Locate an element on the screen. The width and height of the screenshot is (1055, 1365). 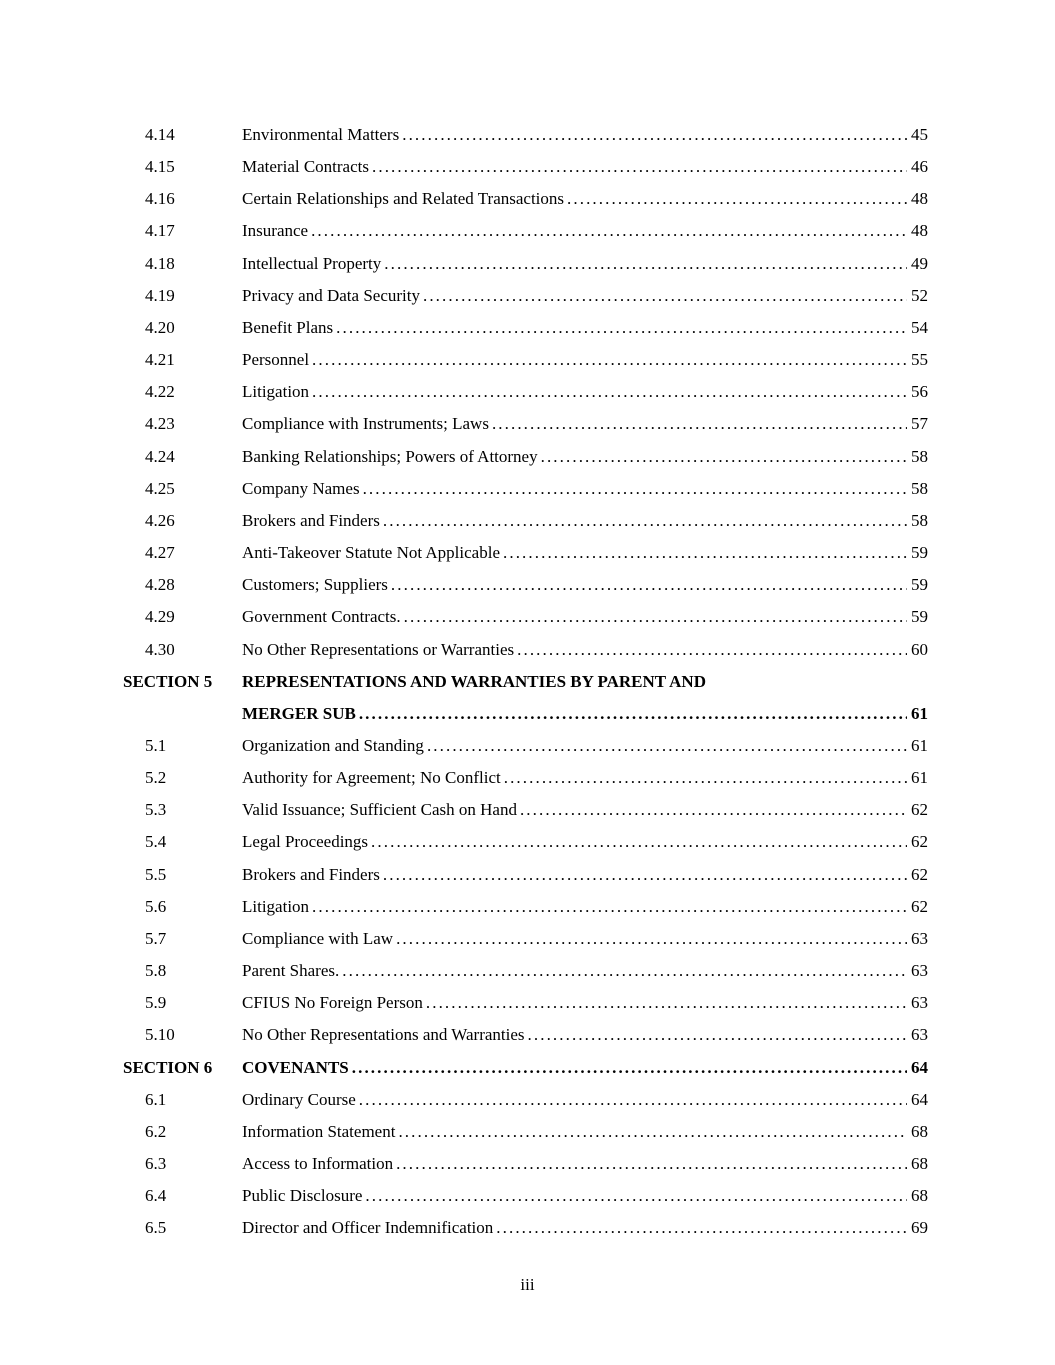
toc-entry-number: 6.1 is located at coordinates (156, 1099).